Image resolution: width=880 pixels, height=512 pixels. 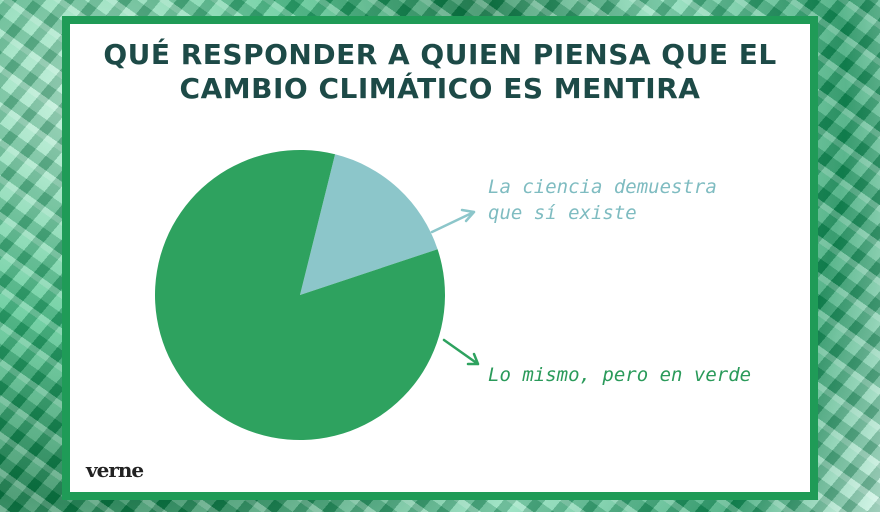 What do you see at coordinates (115, 470) in the screenshot?
I see `brand-logo: verne` at bounding box center [115, 470].